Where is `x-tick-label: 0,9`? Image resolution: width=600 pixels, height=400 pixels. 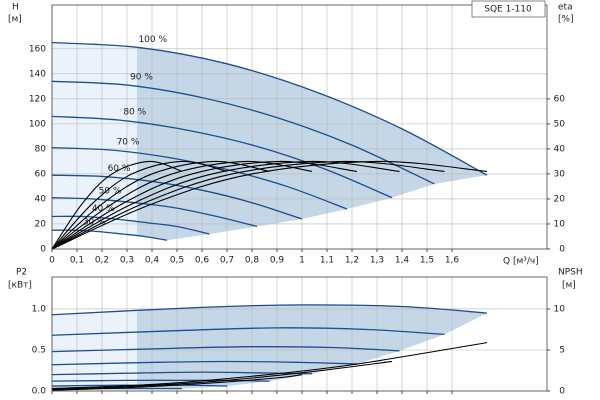 x-tick-label: 0,9 is located at coordinates (277, 261).